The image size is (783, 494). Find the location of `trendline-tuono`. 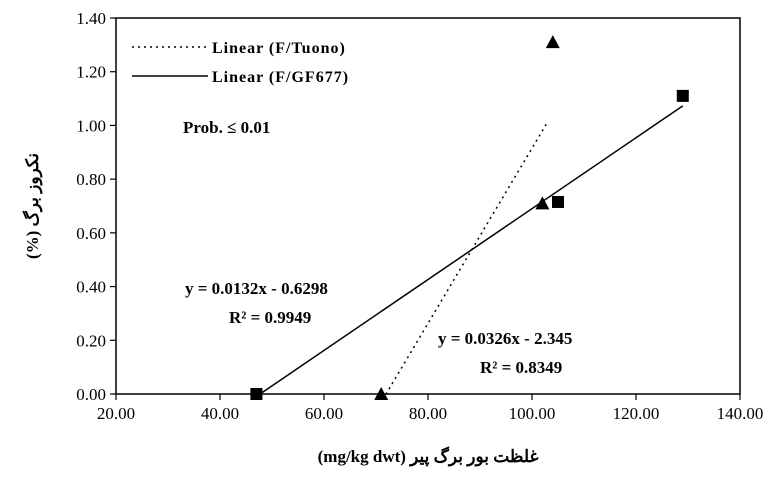

trendline-tuono is located at coordinates (467, 258).